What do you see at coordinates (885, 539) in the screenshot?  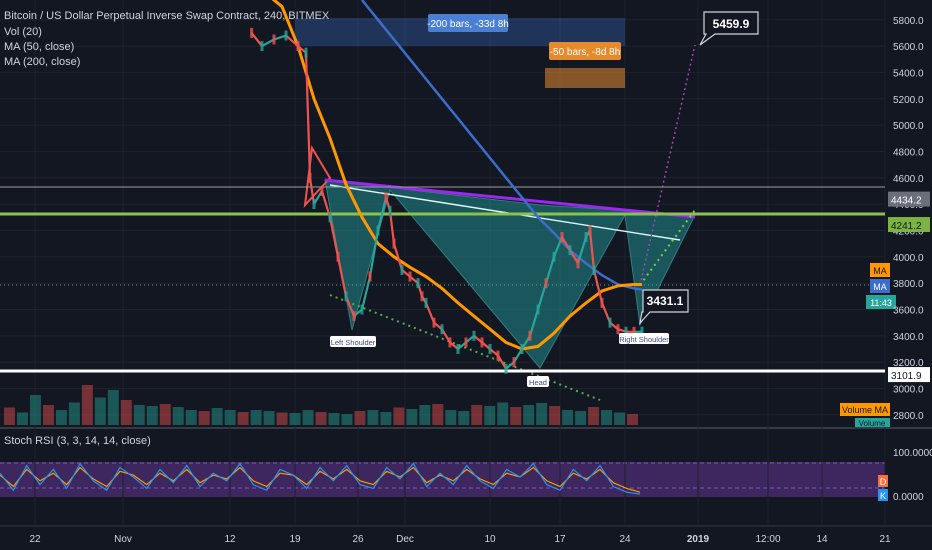 I see `time-tick-label: 21` at bounding box center [885, 539].